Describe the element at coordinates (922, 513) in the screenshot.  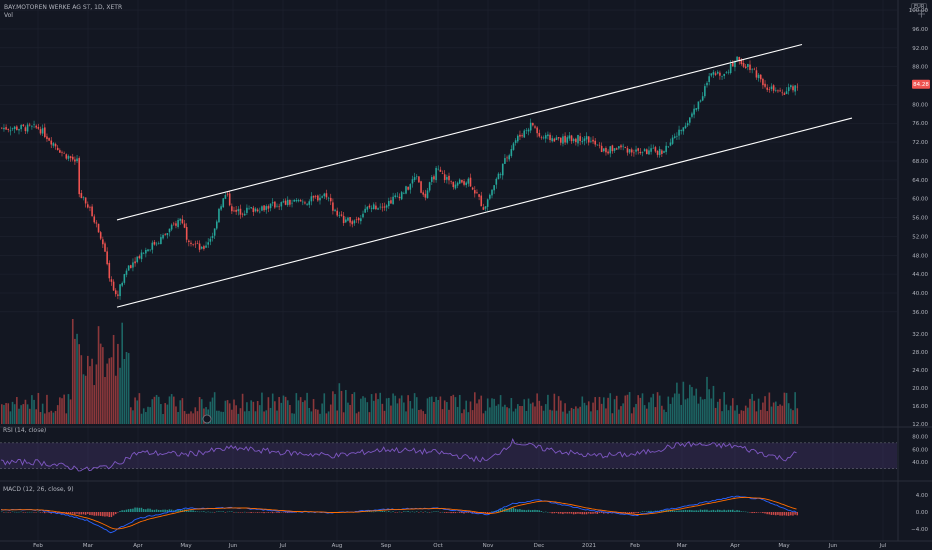
I see `macd-tick-label: 0.00` at that location.